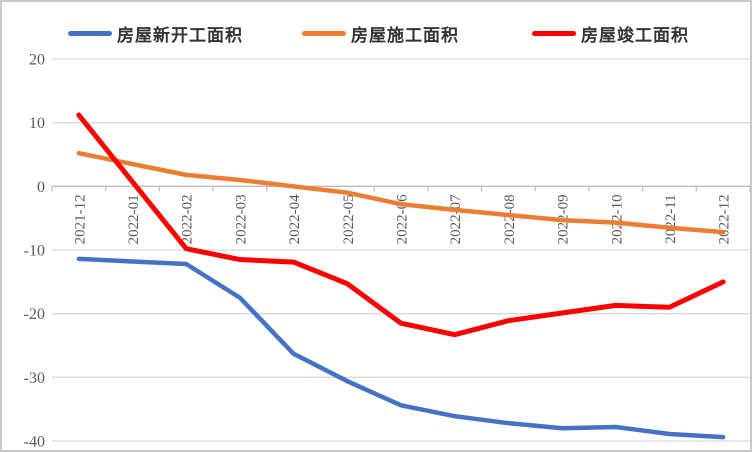 The height and width of the screenshot is (452, 752). What do you see at coordinates (34, 378) in the screenshot?
I see `y-axis-tick-label: -30` at bounding box center [34, 378].